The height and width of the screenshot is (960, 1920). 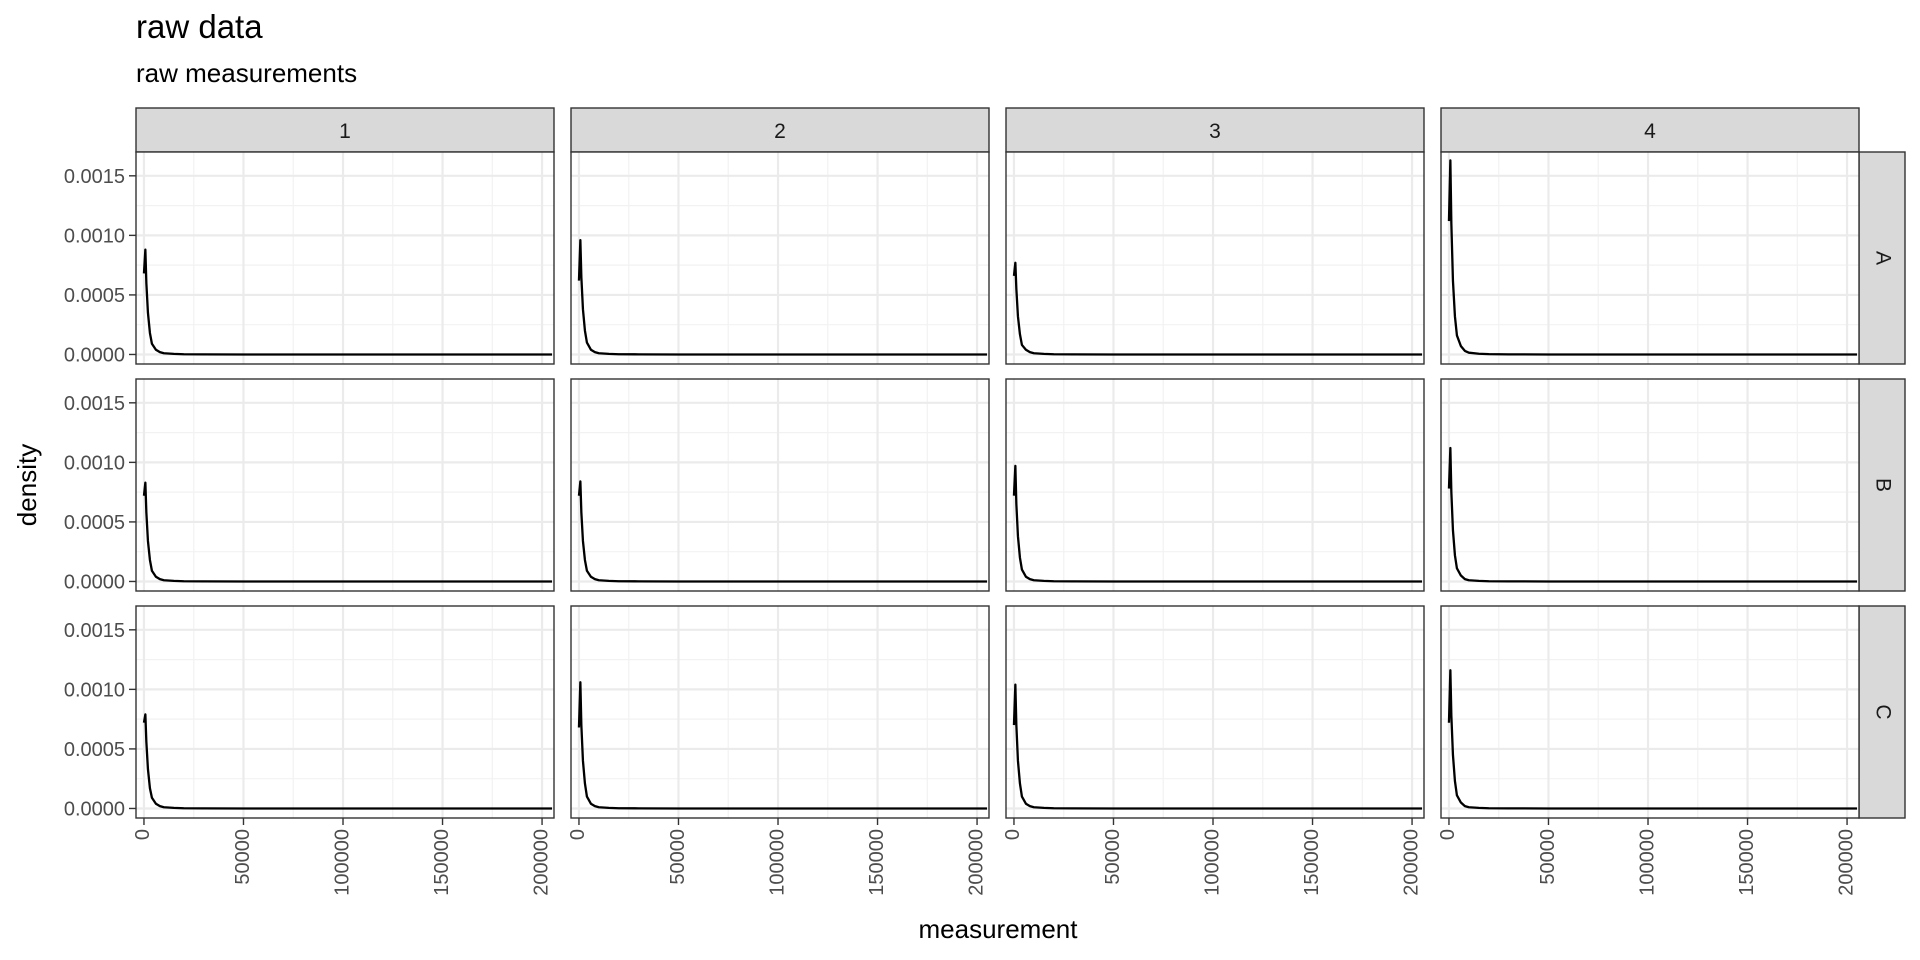 I want to click on panel-background-A4, so click(x=1650, y=258).